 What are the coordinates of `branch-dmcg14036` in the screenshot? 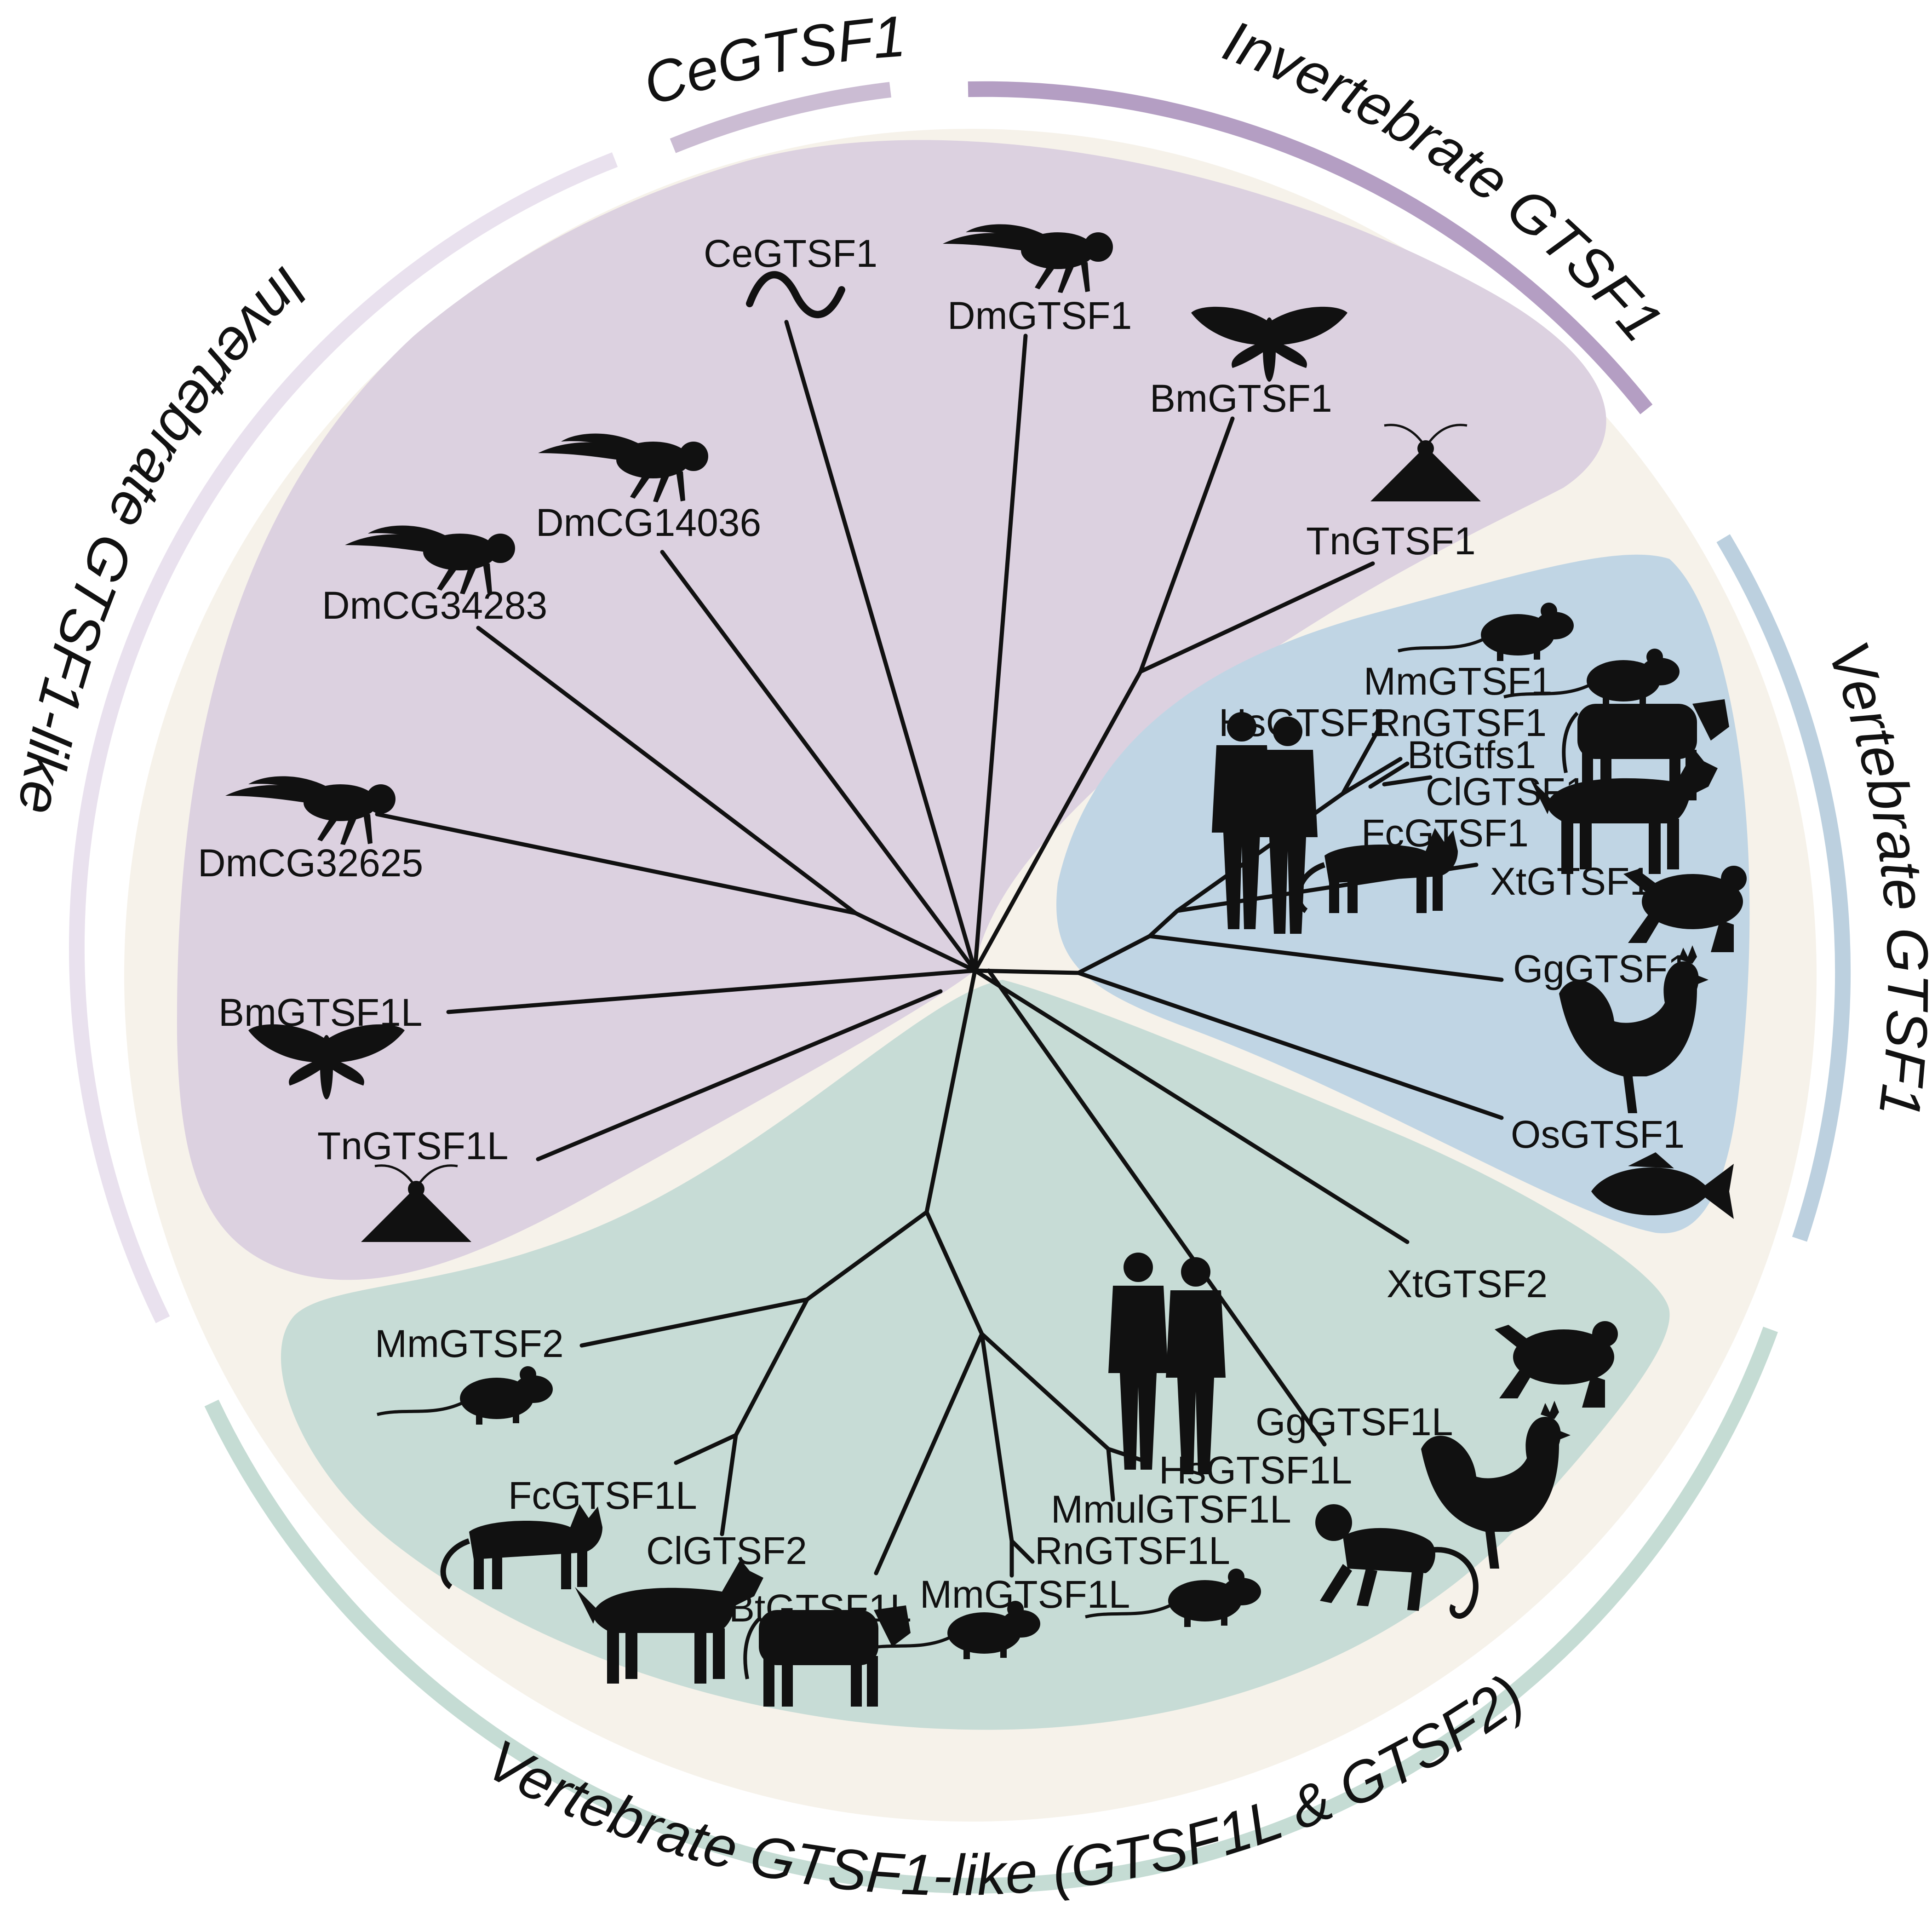 It's located at (819, 761).